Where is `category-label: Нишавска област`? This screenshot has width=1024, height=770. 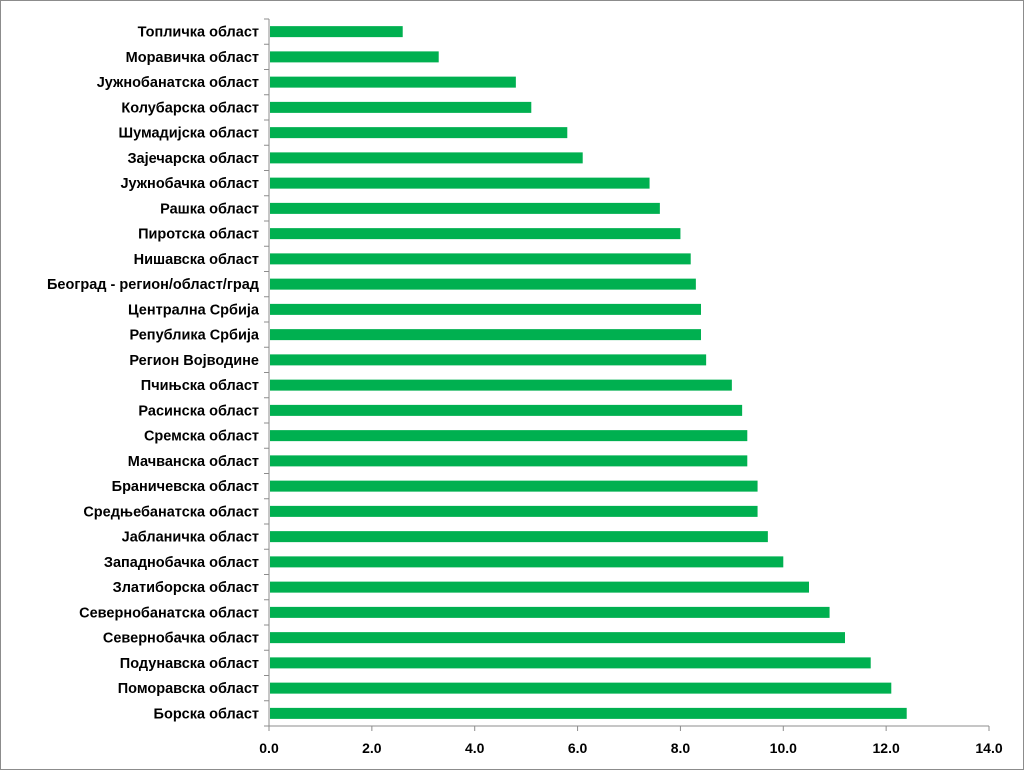
category-label: Нишавска област is located at coordinates (196, 260).